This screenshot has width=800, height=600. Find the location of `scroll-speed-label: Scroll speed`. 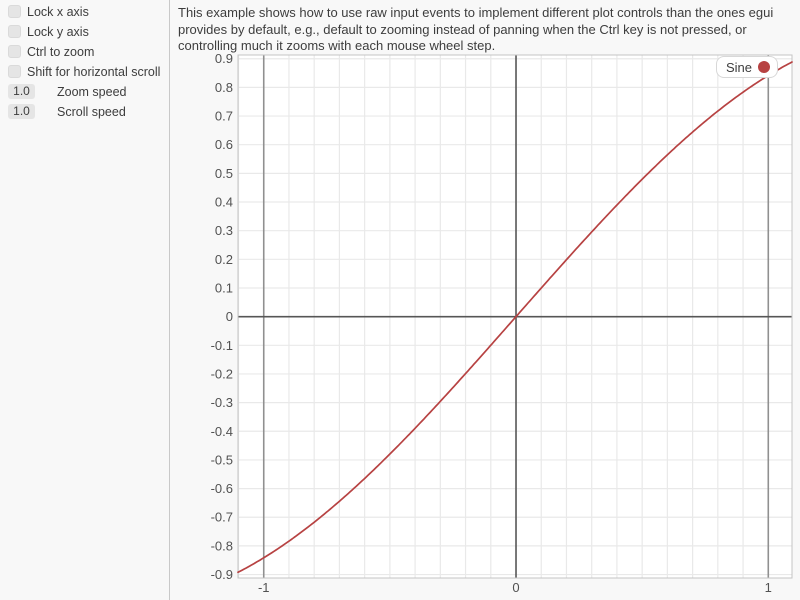

scroll-speed-label: Scroll speed is located at coordinates (91, 111).